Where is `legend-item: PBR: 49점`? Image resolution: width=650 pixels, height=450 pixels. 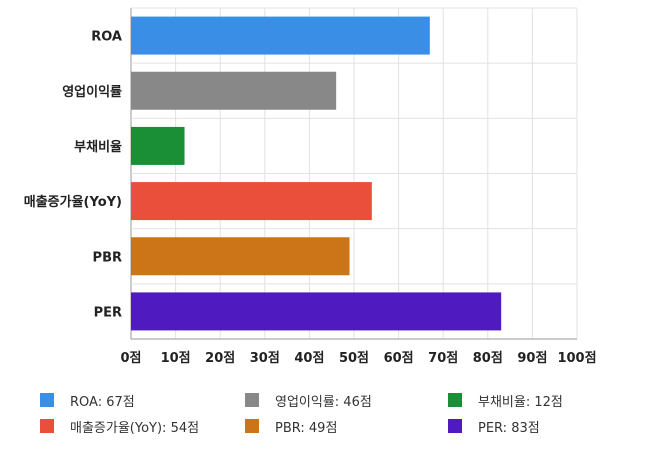
legend-item: PBR: 49점 is located at coordinates (291, 426).